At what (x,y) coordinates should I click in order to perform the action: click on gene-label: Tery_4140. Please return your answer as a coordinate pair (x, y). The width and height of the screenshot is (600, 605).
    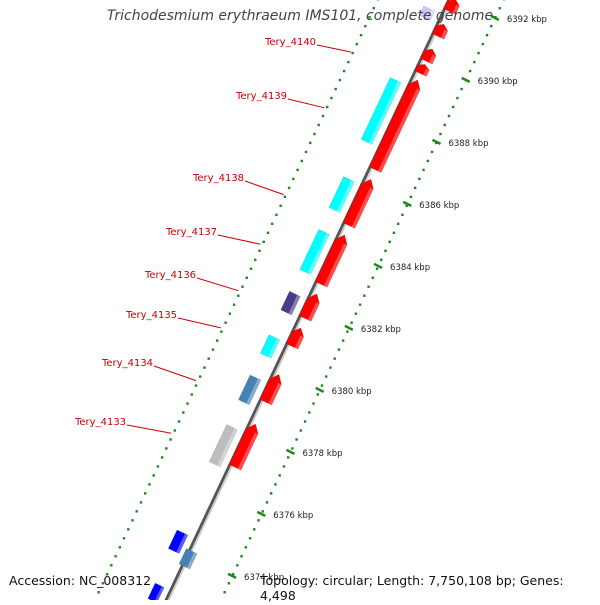
    Looking at the image, I should click on (290, 42).